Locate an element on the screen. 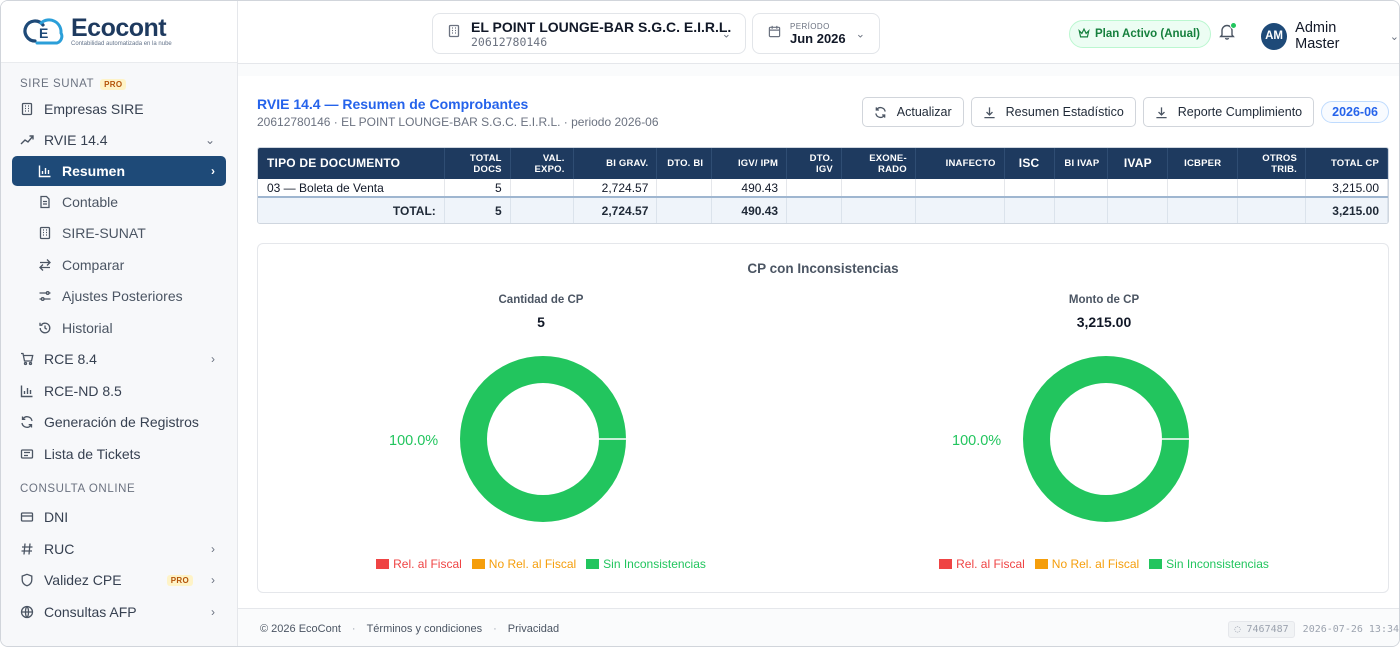 The image size is (1400, 647). sidebar-item-contable: Contable is located at coordinates (119, 202).